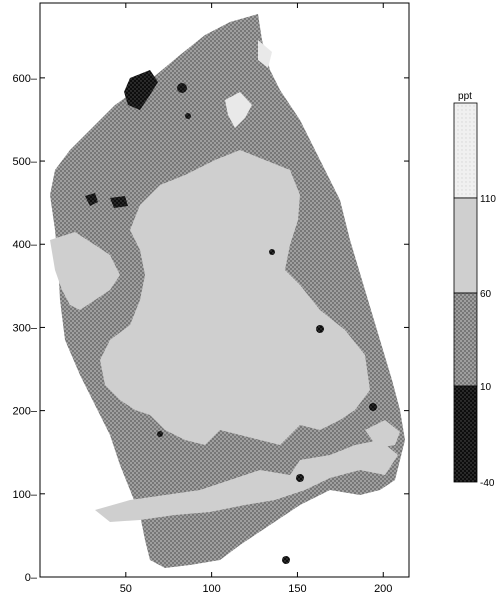 Image resolution: width=501 pixels, height=603 pixels. What do you see at coordinates (126, 589) in the screenshot?
I see `x-tick-label: 50` at bounding box center [126, 589].